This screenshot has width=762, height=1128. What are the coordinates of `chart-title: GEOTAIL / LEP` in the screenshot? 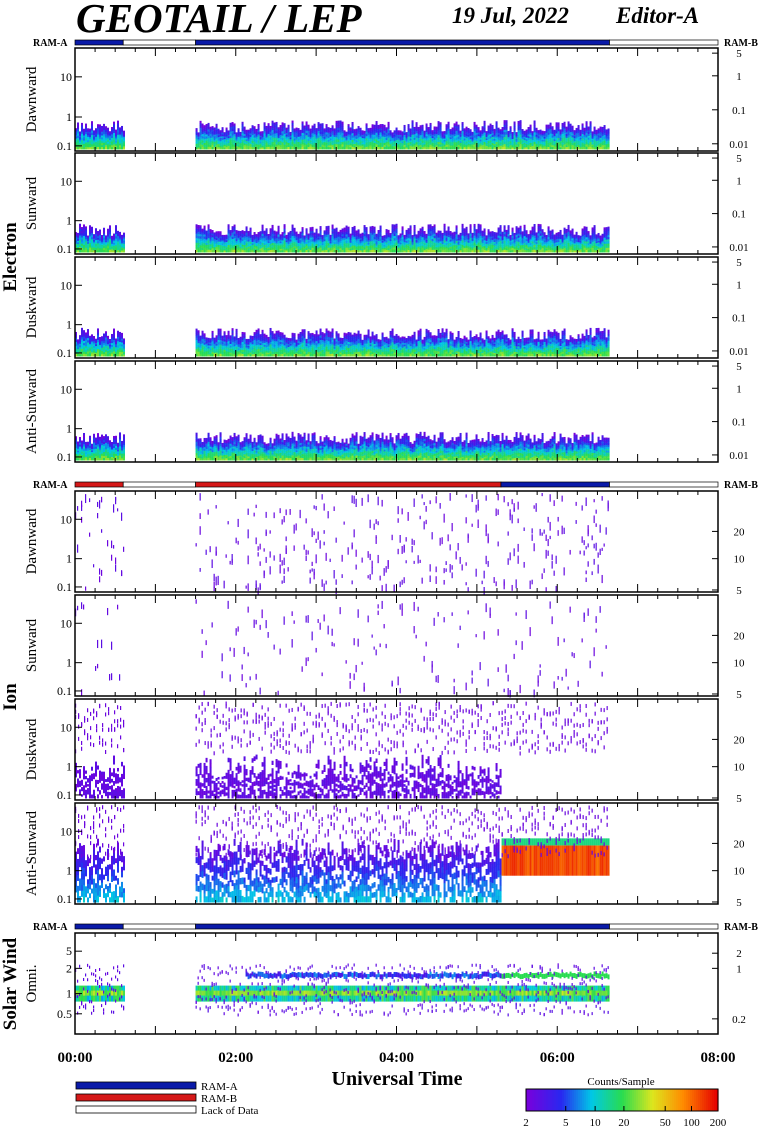 It's located at (219, 20).